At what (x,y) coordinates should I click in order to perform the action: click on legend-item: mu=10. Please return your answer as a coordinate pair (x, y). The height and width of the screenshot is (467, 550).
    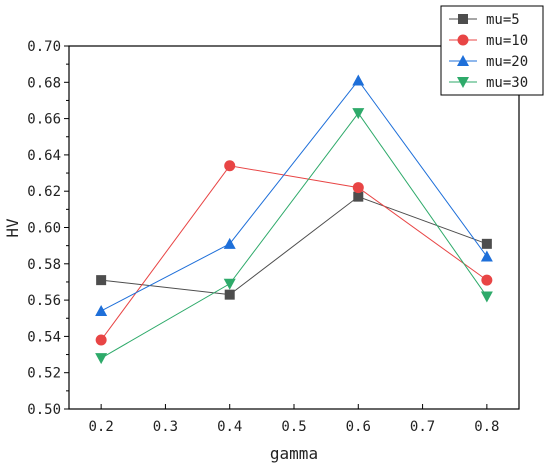
    Looking at the image, I should click on (488, 41).